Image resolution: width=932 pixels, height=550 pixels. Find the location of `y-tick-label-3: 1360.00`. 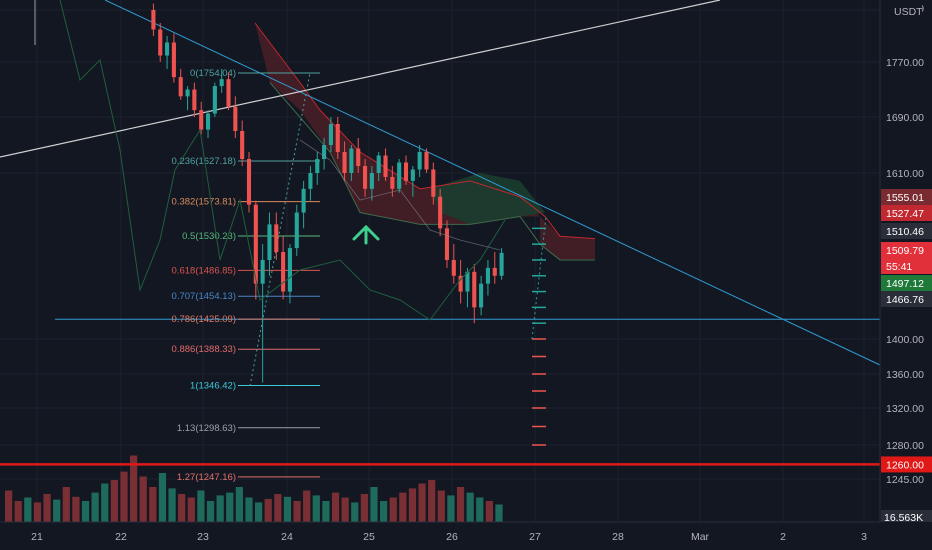

y-tick-label-3: 1360.00 is located at coordinates (905, 375).